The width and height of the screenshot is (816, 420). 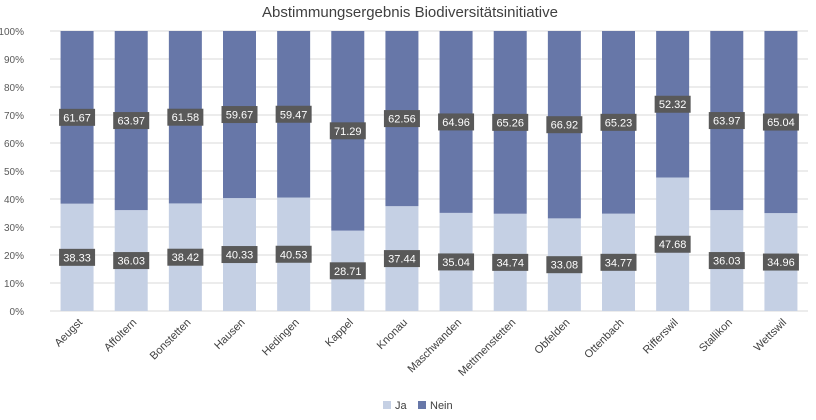 I want to click on y-tick-label: 30%, so click(x=14, y=228).